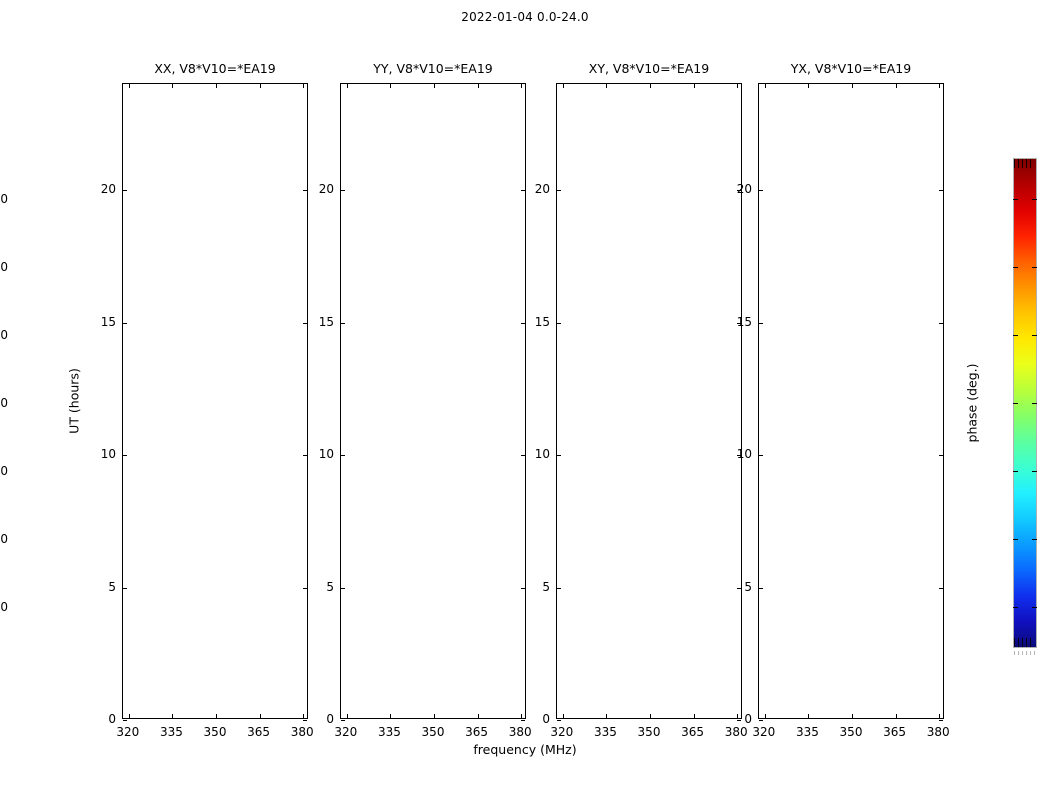 The height and width of the screenshot is (800, 1050). What do you see at coordinates (4, 403) in the screenshot?
I see `colorbar-tick-label: 0` at bounding box center [4, 403].